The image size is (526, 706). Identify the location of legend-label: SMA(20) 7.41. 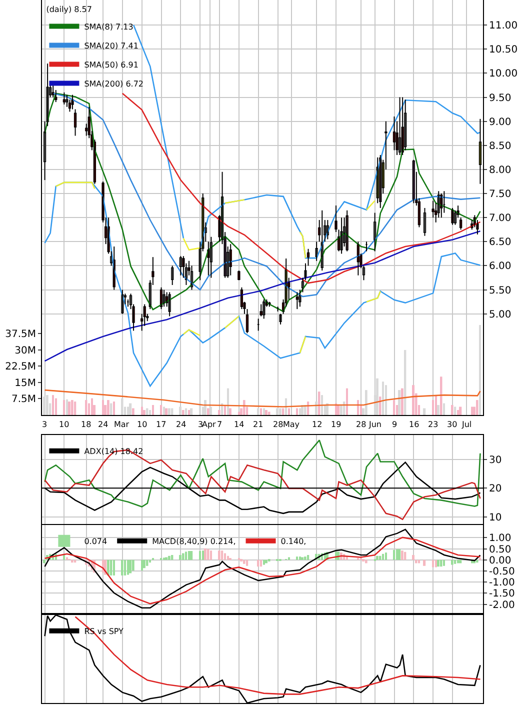
(111, 45).